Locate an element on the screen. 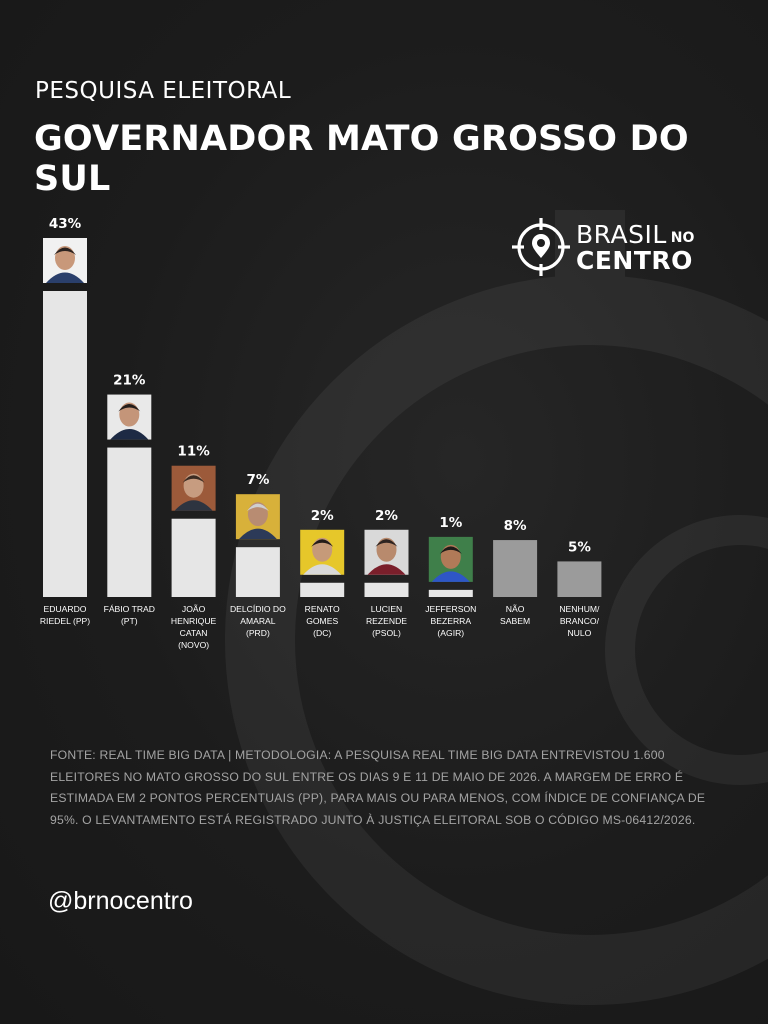 The width and height of the screenshot is (768, 1024). category-label-7-line-0: NÃO is located at coordinates (515, 609).